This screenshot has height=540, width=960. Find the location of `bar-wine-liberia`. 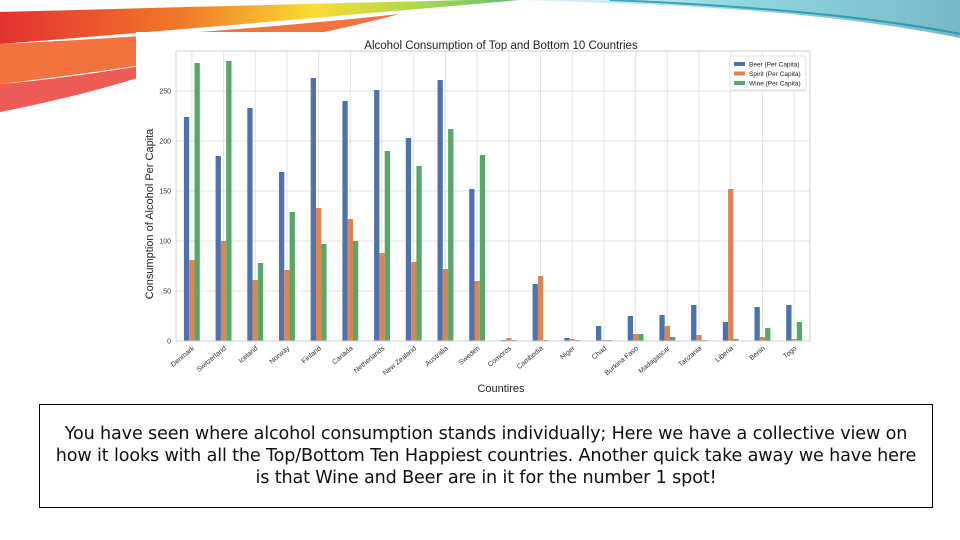

bar-wine-liberia is located at coordinates (736, 340).